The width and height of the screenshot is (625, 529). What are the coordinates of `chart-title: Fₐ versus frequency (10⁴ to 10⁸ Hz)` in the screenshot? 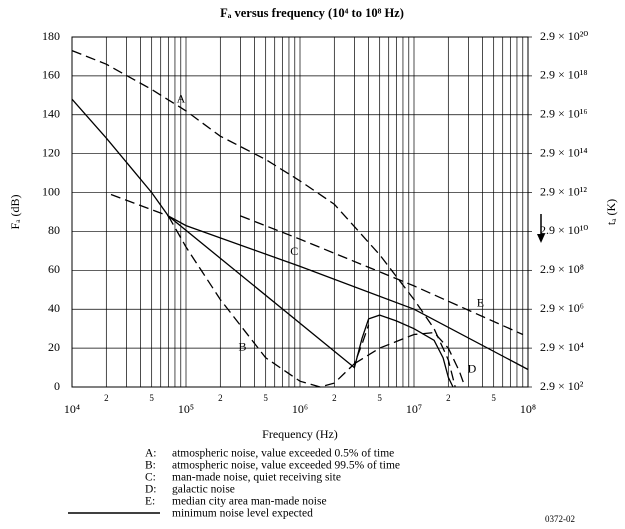 It's located at (312, 13).